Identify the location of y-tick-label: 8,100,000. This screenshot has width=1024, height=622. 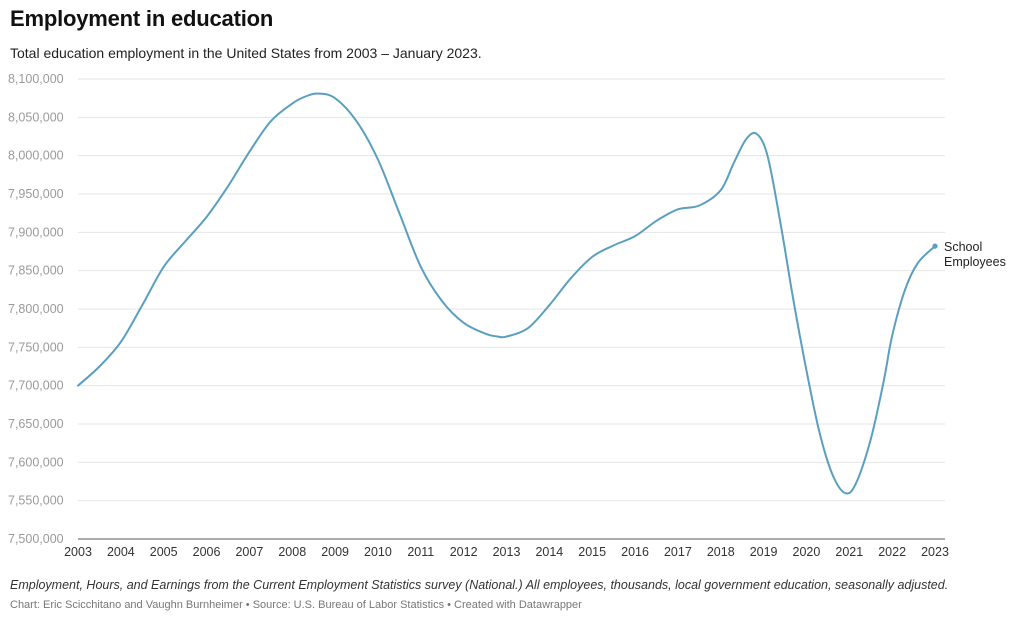
(36, 79).